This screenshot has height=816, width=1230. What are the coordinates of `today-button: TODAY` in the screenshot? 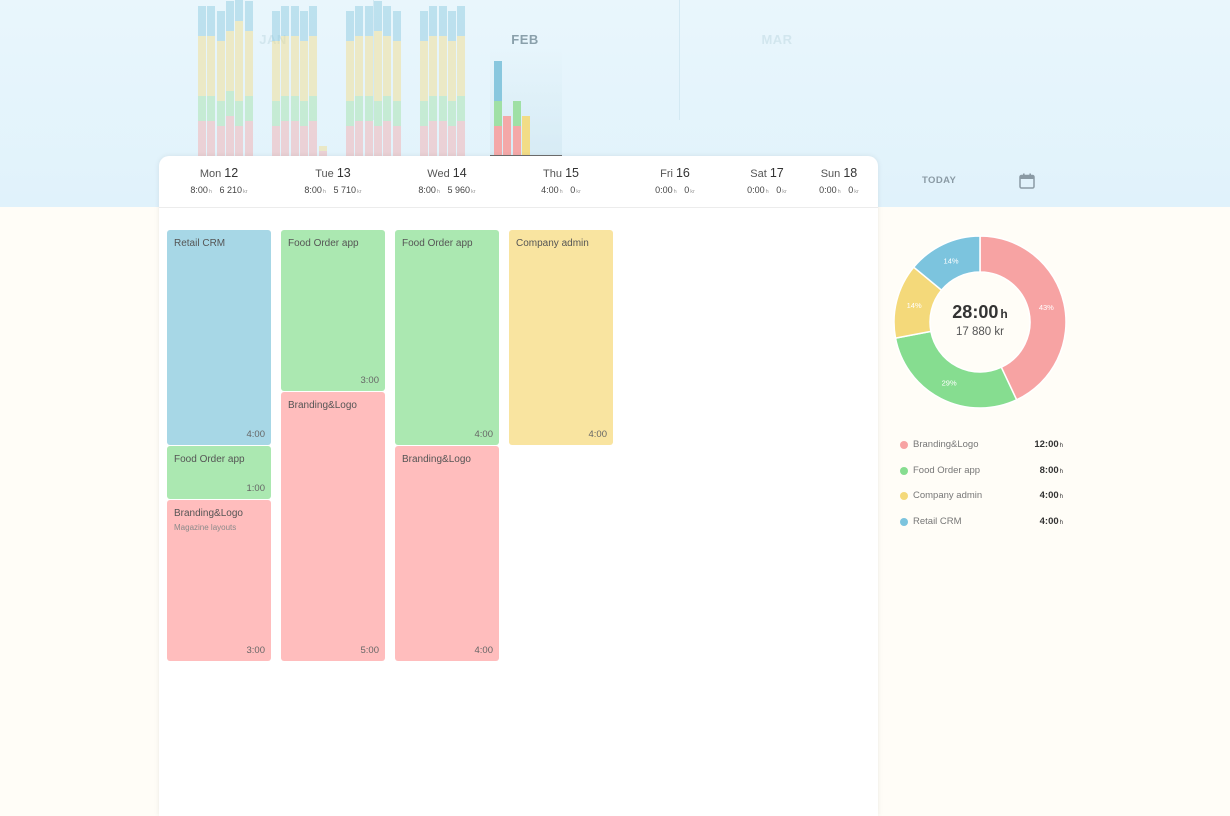 It's located at (939, 180).